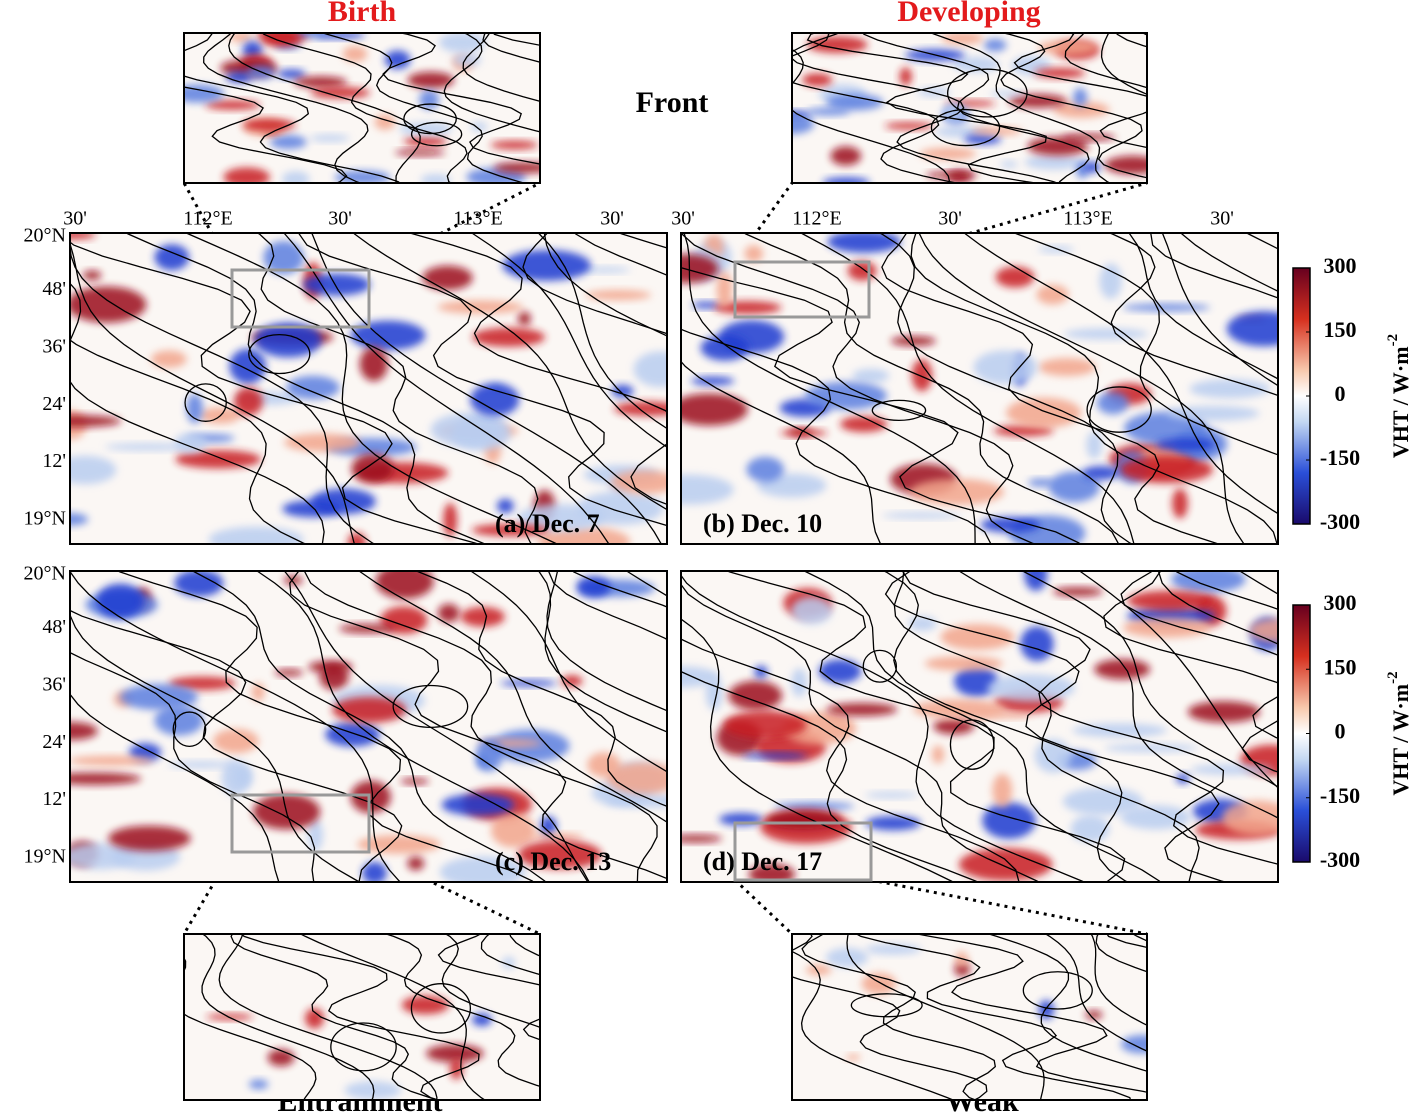 Image resolution: width=1417 pixels, height=1119 pixels. I want to click on colorbar-tick-label: 0, so click(1340, 731).